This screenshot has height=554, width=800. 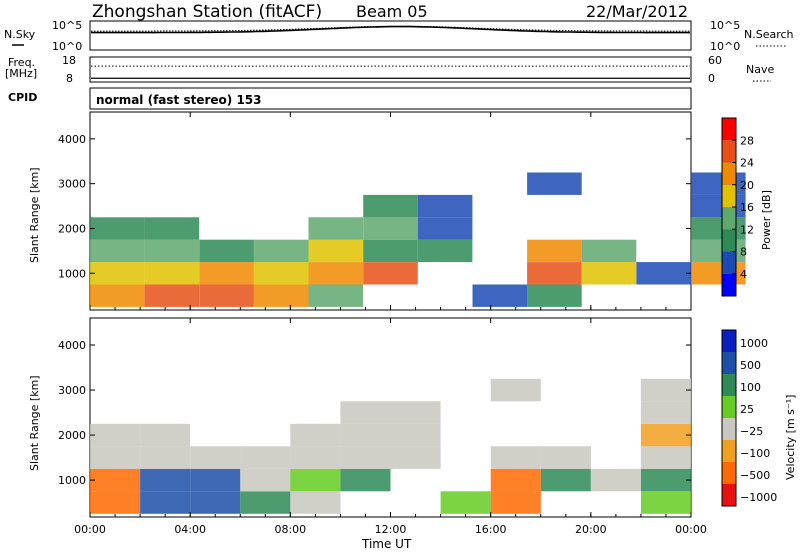 I want to click on nave-tick-top: 60, so click(x=715, y=60).